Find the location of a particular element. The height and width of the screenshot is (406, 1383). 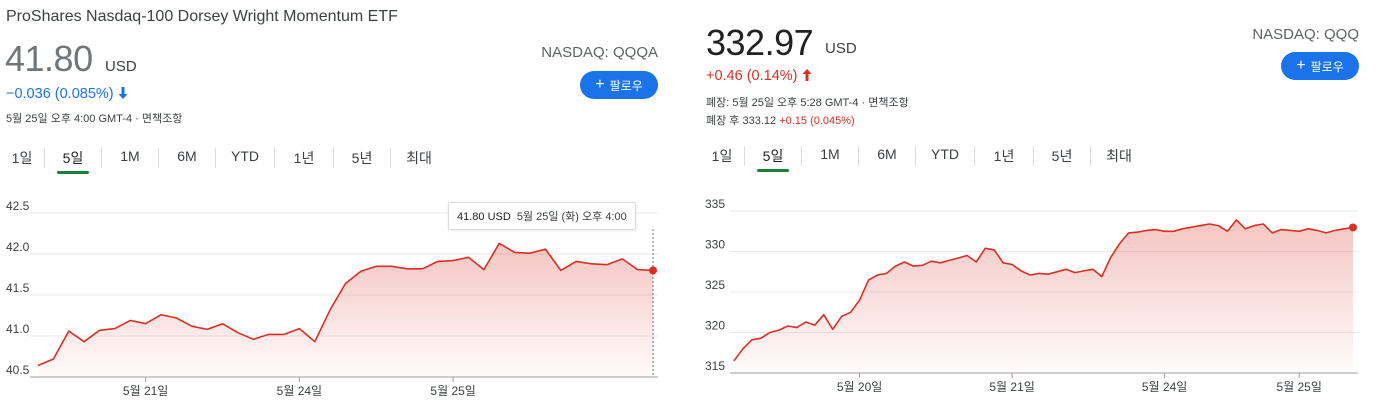

quote-timestamp: 폐장: 5월 25일 오후 5:28 GMT-4 · 면책조항 is located at coordinates (807, 103).